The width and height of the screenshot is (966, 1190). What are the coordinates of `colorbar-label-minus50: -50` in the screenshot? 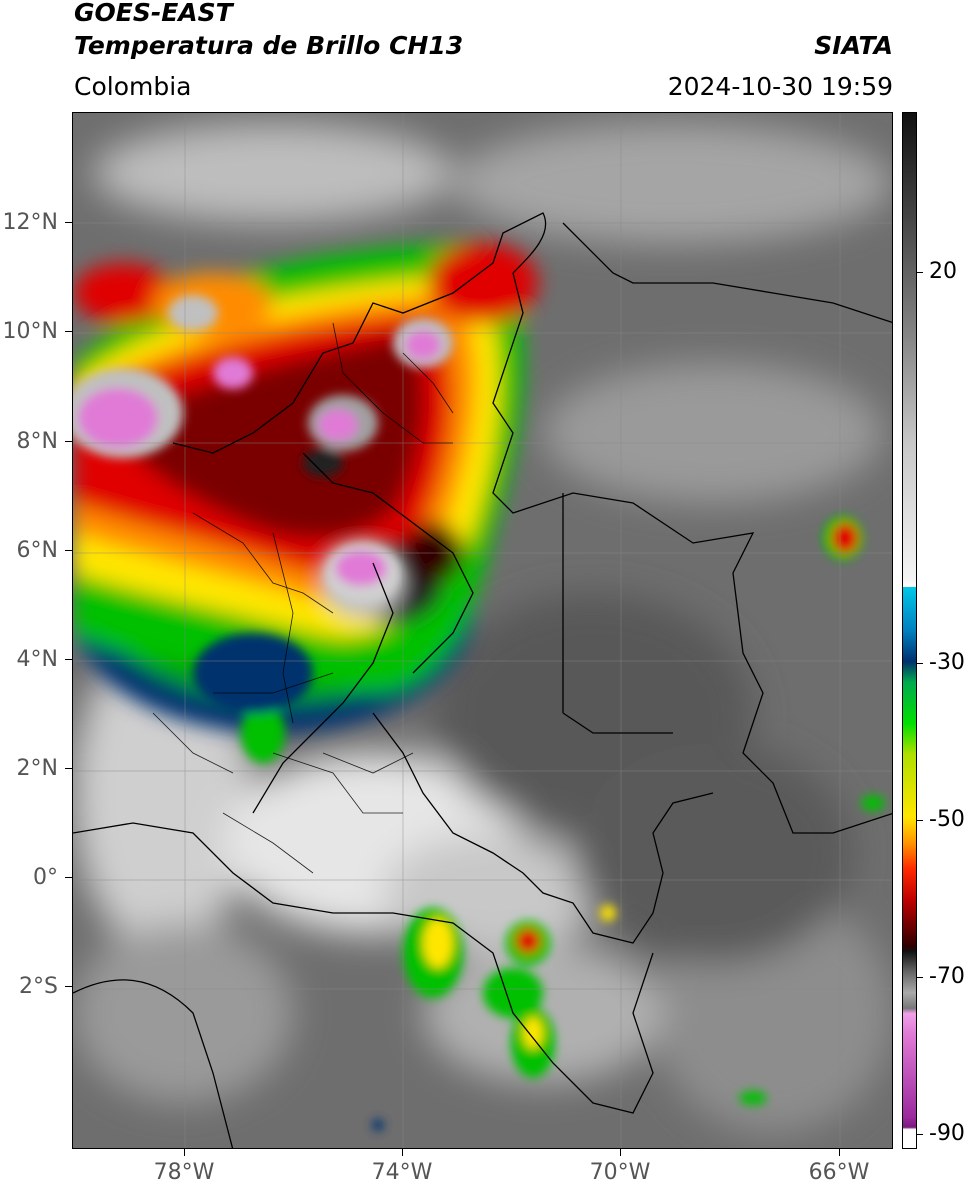 It's located at (947, 819).